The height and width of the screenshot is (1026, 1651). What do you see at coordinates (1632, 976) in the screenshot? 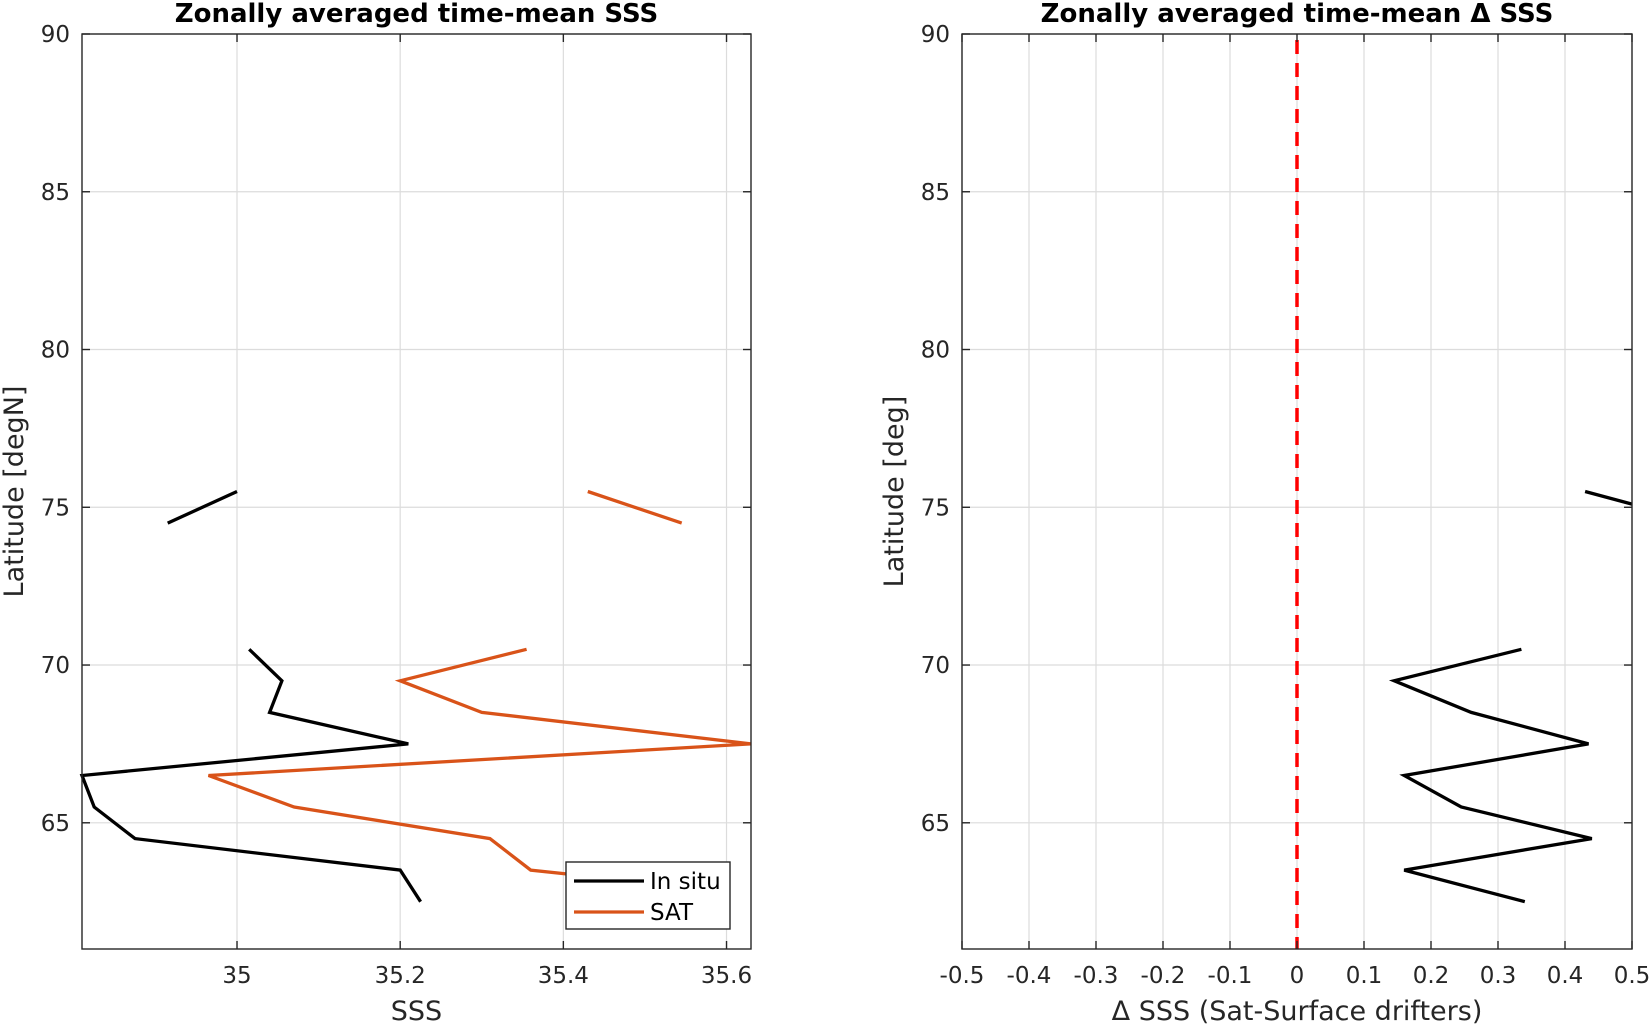
I see `chart-1-xtick-label-10: 0.5` at bounding box center [1632, 976].